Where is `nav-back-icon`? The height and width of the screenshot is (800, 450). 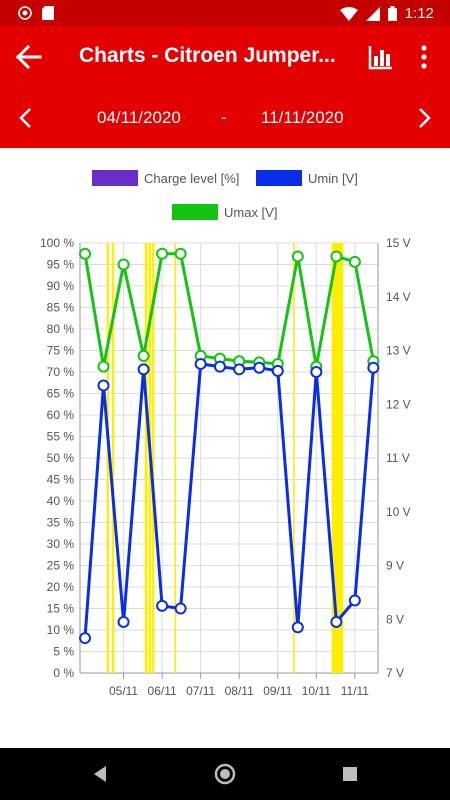 nav-back-icon is located at coordinates (100, 774).